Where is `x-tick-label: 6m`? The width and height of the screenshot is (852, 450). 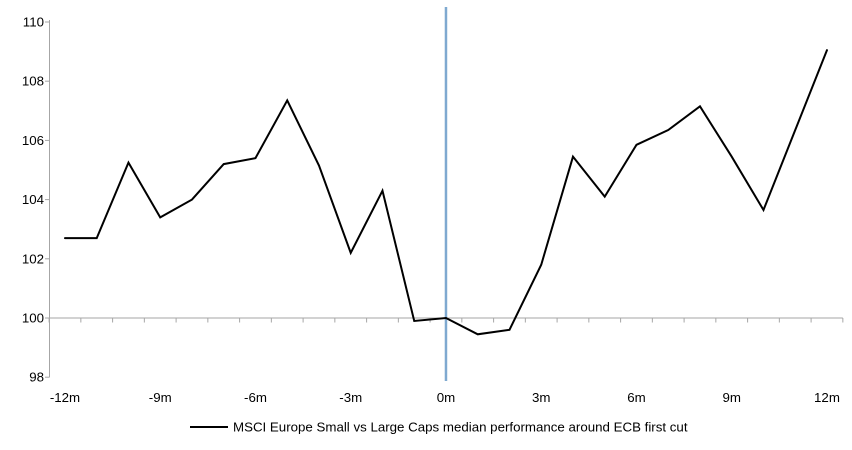 x-tick-label: 6m is located at coordinates (636, 397).